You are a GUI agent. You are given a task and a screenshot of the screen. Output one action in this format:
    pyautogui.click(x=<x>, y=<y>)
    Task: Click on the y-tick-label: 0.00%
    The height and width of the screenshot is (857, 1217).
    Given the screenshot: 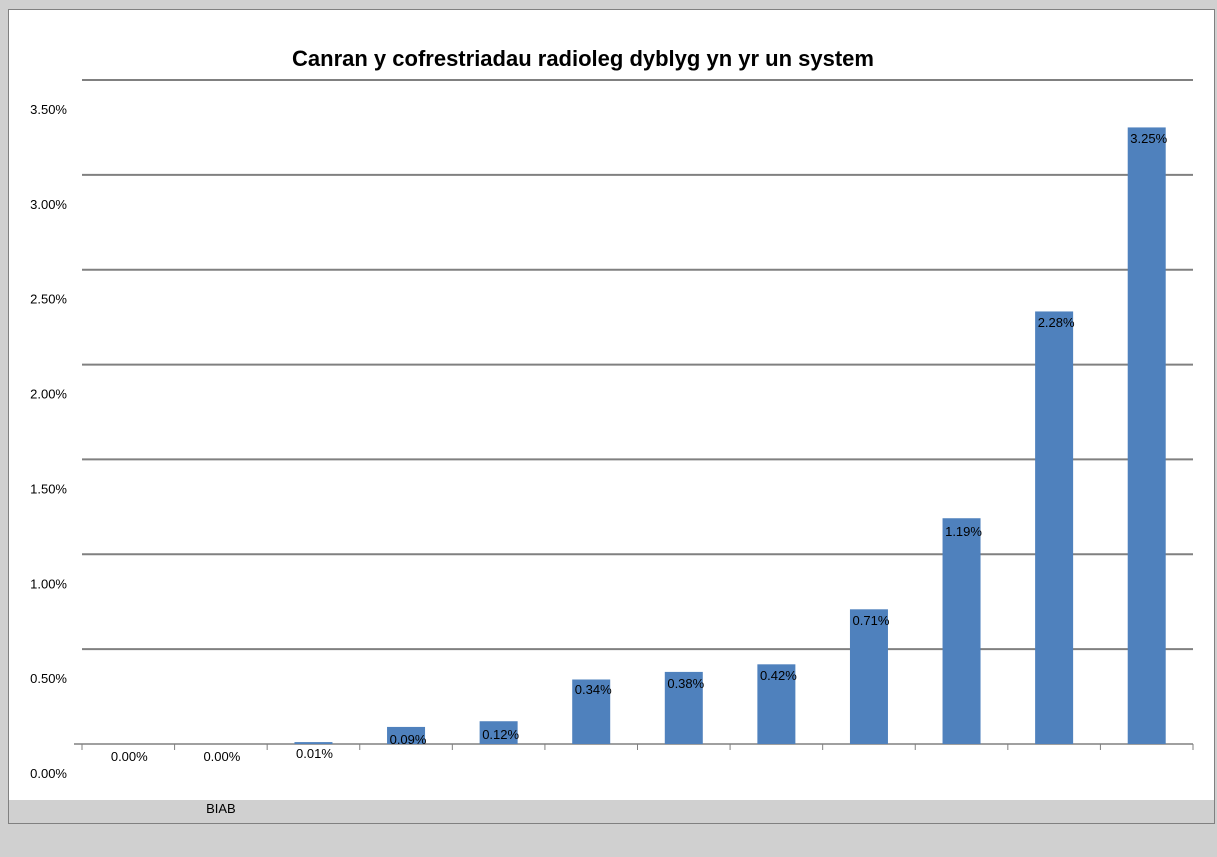 What is the action you would take?
    pyautogui.click(x=48, y=773)
    